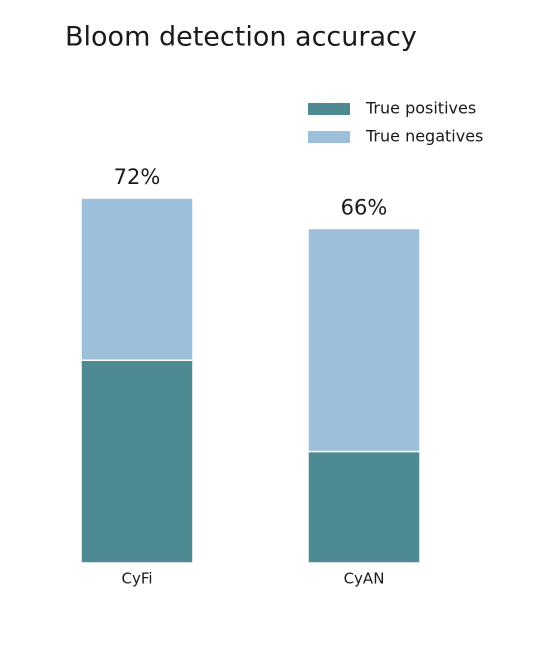  I want to click on legend-label: True positives, so click(420, 108).